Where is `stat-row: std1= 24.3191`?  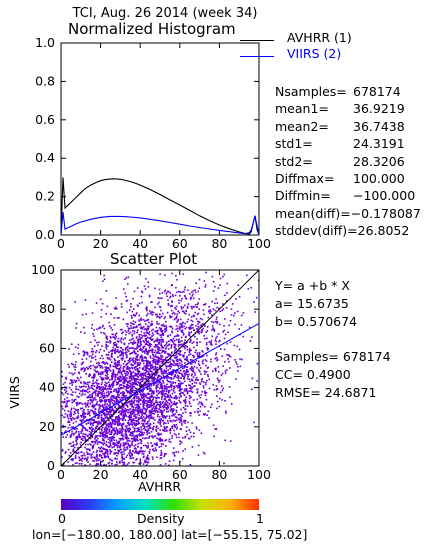
stat-row: std1= 24.3191 is located at coordinates (340, 144).